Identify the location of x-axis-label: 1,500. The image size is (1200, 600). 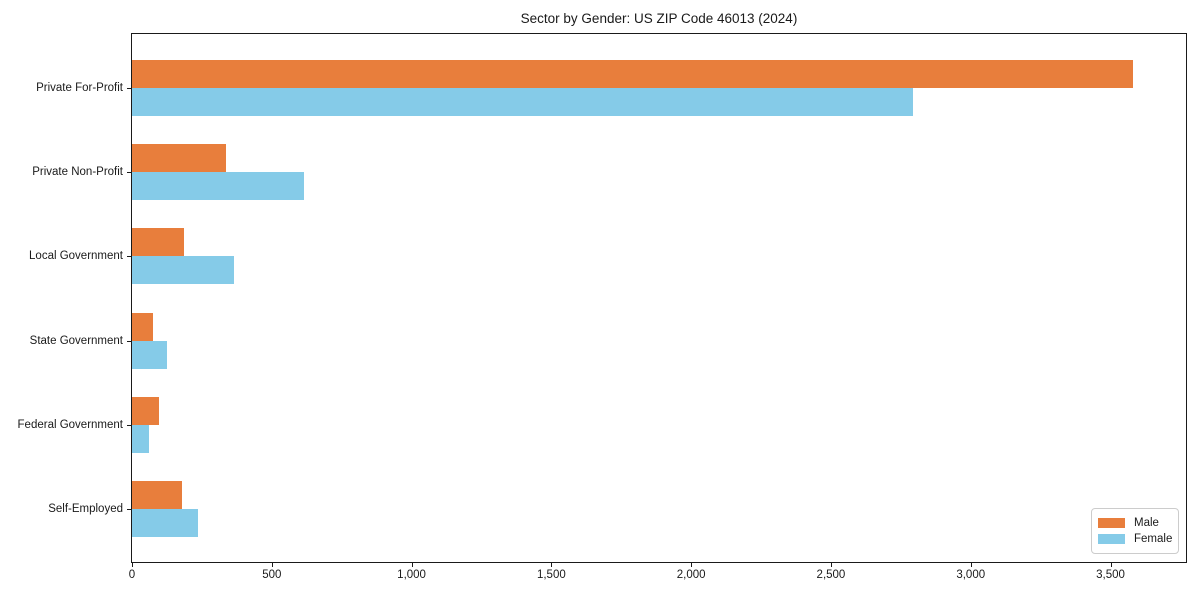
(551, 575).